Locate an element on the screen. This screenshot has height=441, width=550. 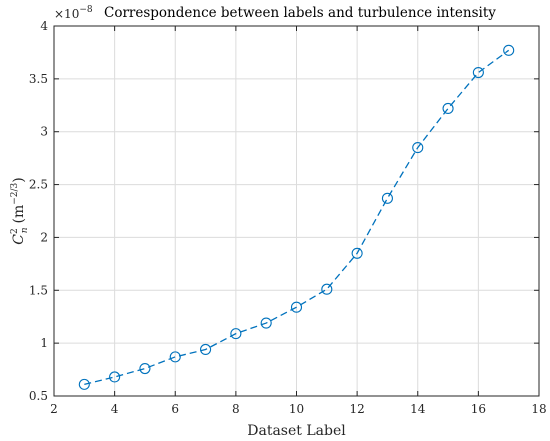
y-axis-label: C2n (m−2/3) is located at coordinates (20, 211).